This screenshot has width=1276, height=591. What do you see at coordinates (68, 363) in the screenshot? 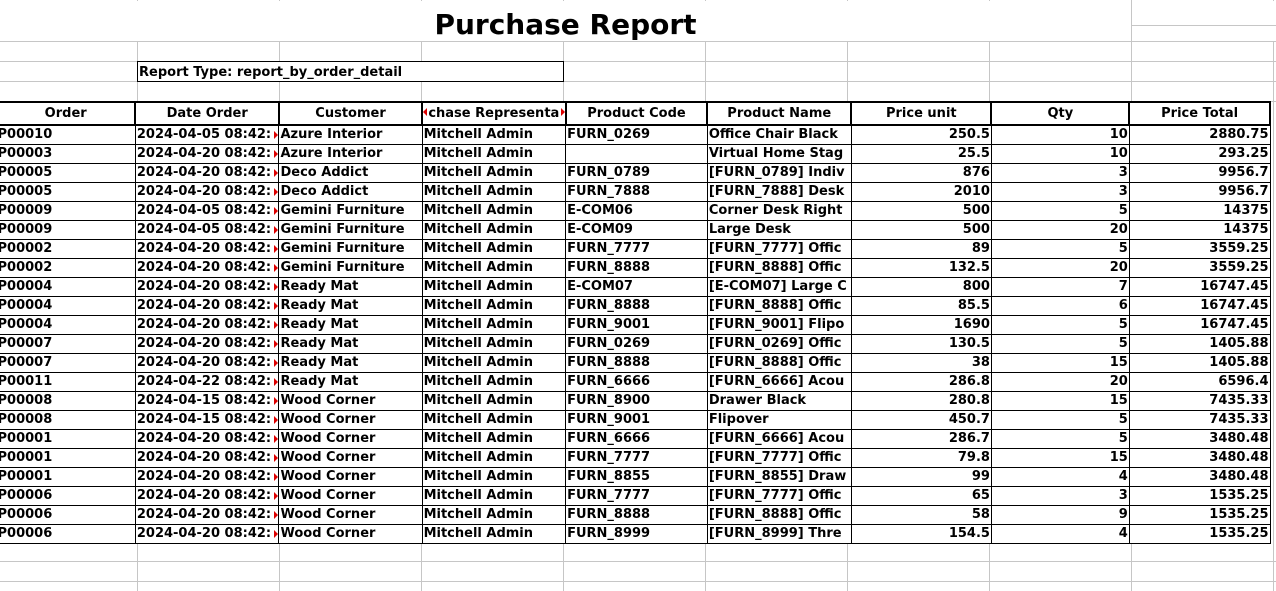
I see `table-cell: P00007` at bounding box center [68, 363].